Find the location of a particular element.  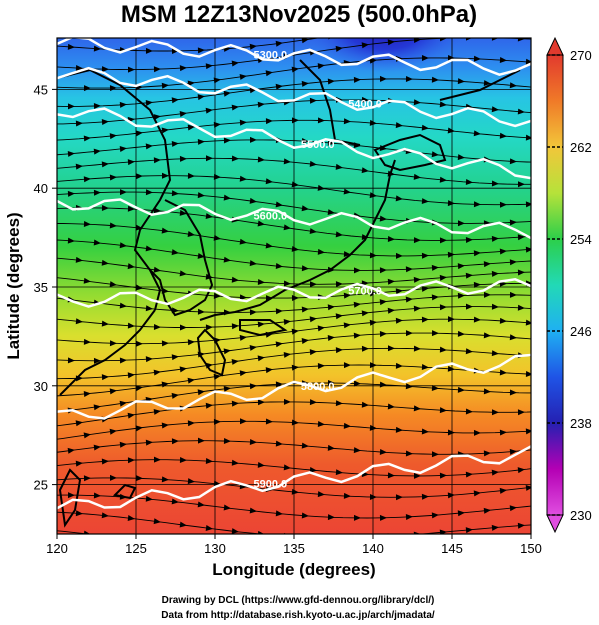

y-axis-ticks: 25 30 35 40 45 is located at coordinates (45, 287).